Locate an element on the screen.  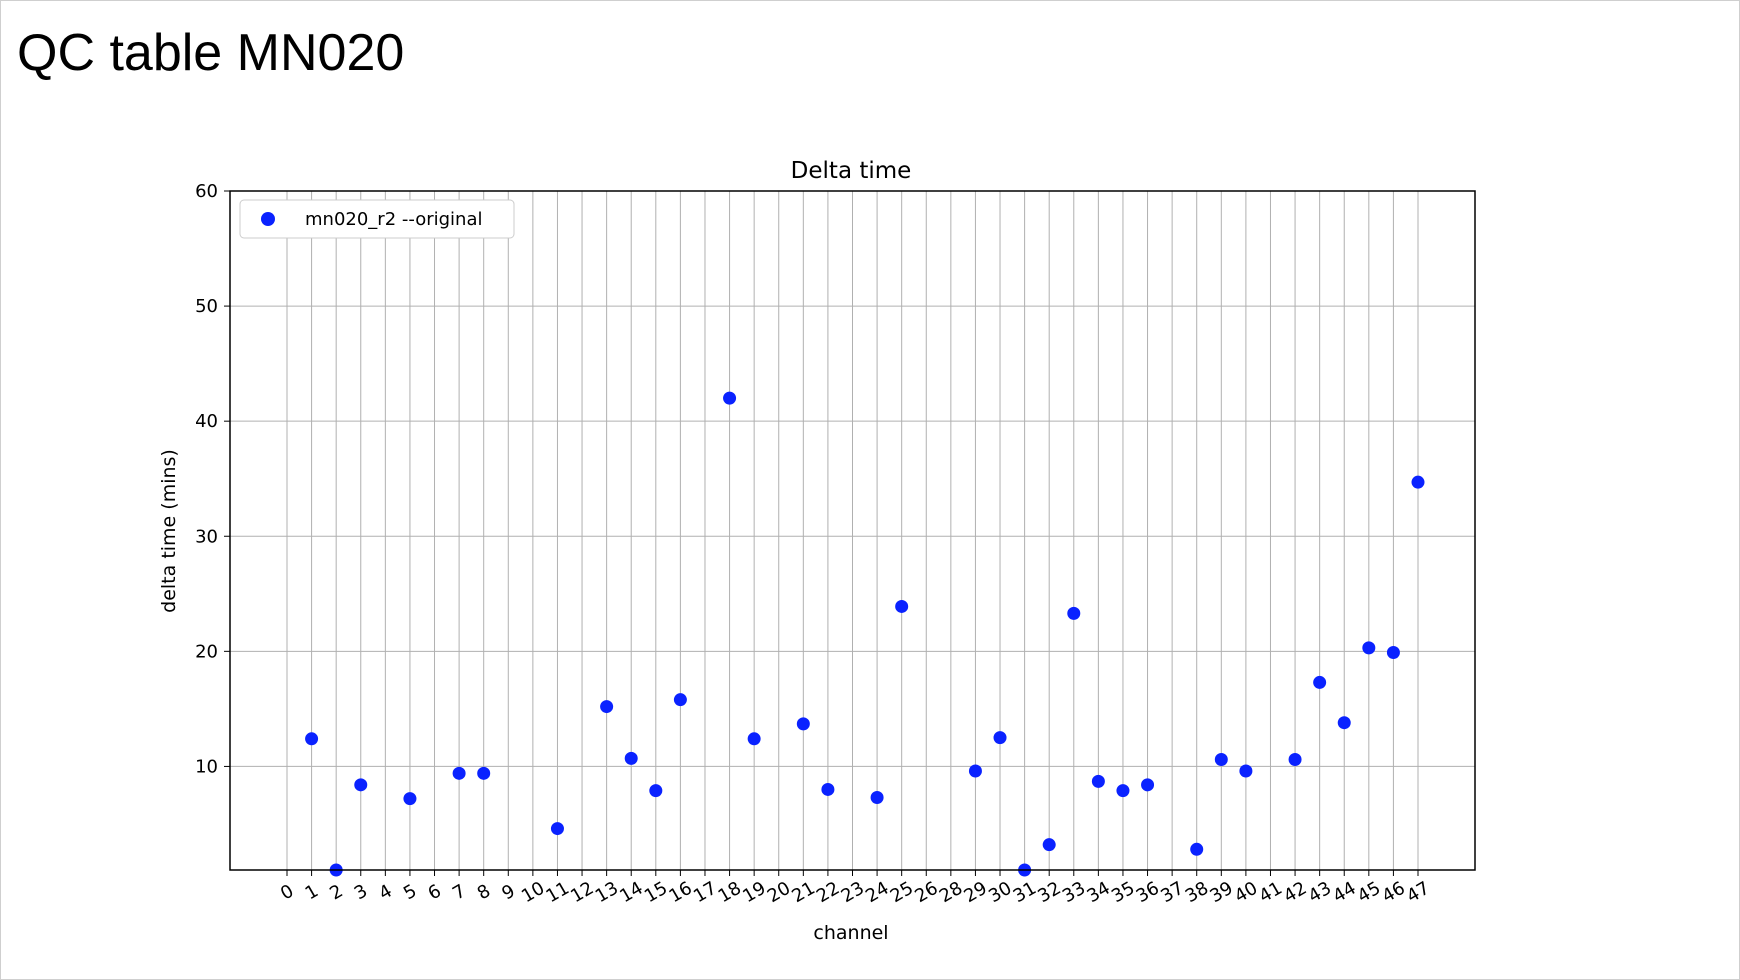
legend-label: mn020_r2 --original is located at coordinates (393, 219).